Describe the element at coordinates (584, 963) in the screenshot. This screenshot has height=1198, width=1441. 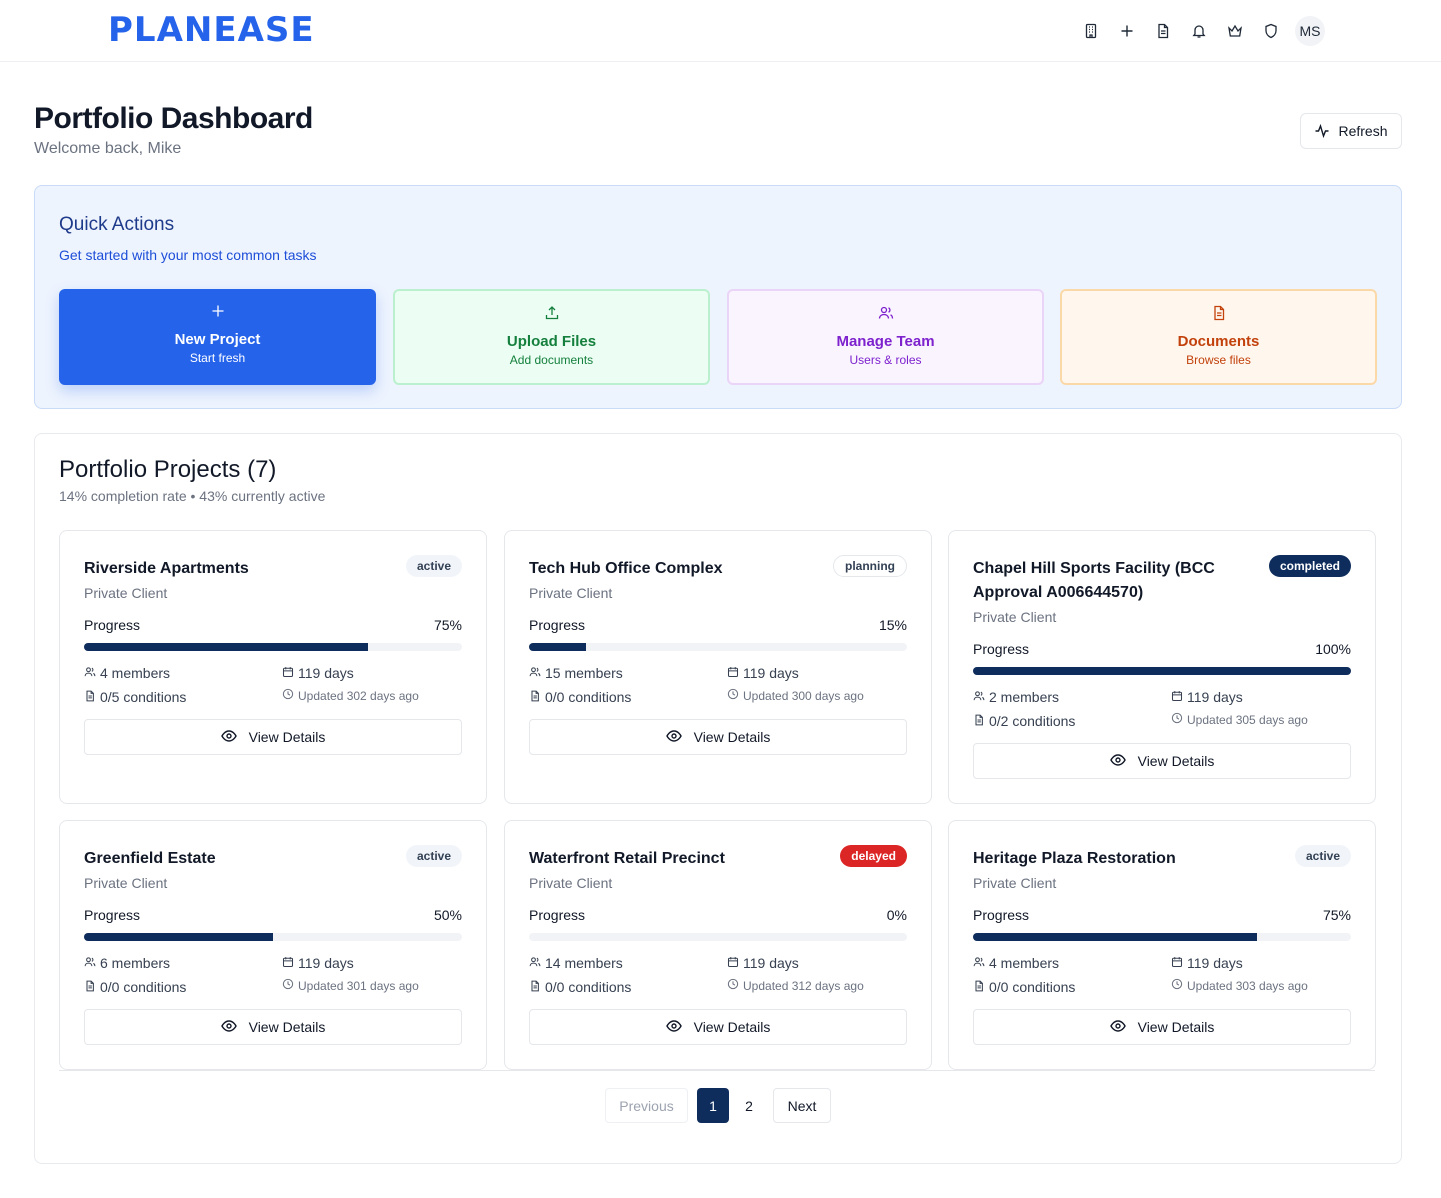
I see `members-text: 14 members` at that location.